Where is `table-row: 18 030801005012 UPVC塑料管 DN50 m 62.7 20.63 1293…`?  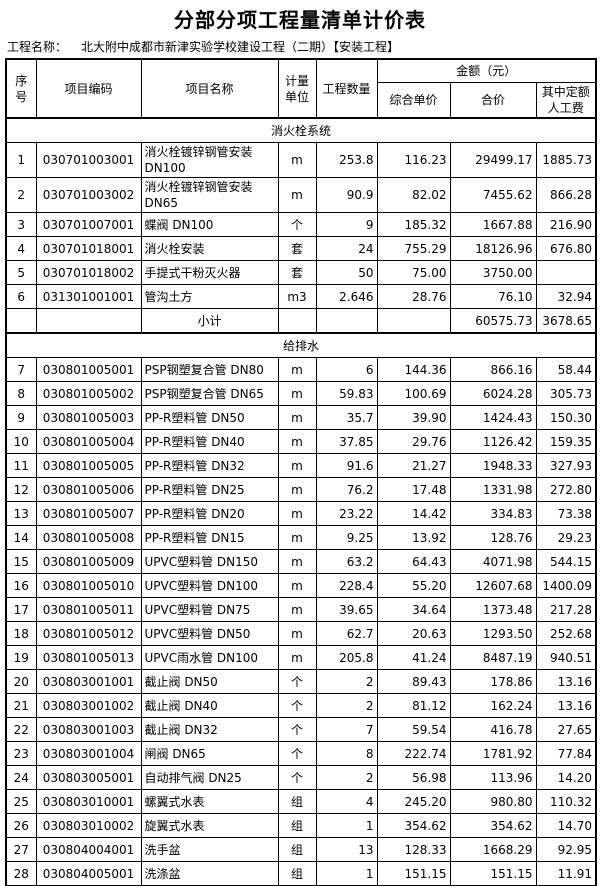
table-row: 18 030801005012 UPVC塑料管 DN50 m 62.7 20.63 1293… is located at coordinates (301, 633).